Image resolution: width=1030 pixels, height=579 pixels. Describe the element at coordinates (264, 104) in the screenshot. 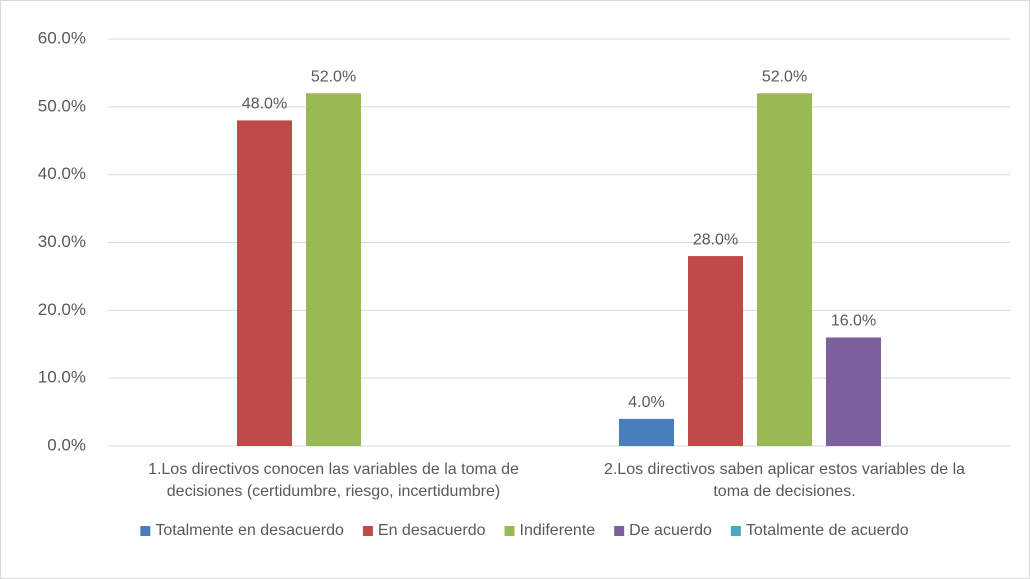

I see `data-label: 48.0%` at that location.